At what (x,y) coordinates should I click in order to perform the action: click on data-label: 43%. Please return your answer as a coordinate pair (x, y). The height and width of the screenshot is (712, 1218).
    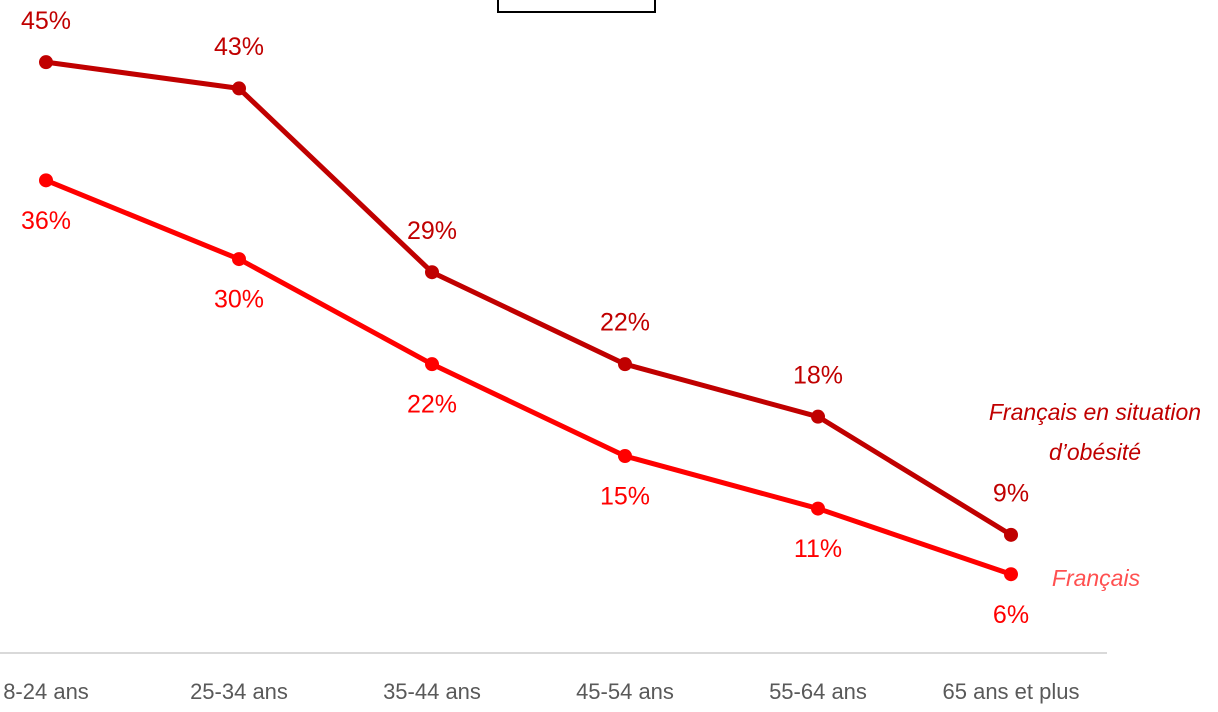
    Looking at the image, I should click on (239, 47).